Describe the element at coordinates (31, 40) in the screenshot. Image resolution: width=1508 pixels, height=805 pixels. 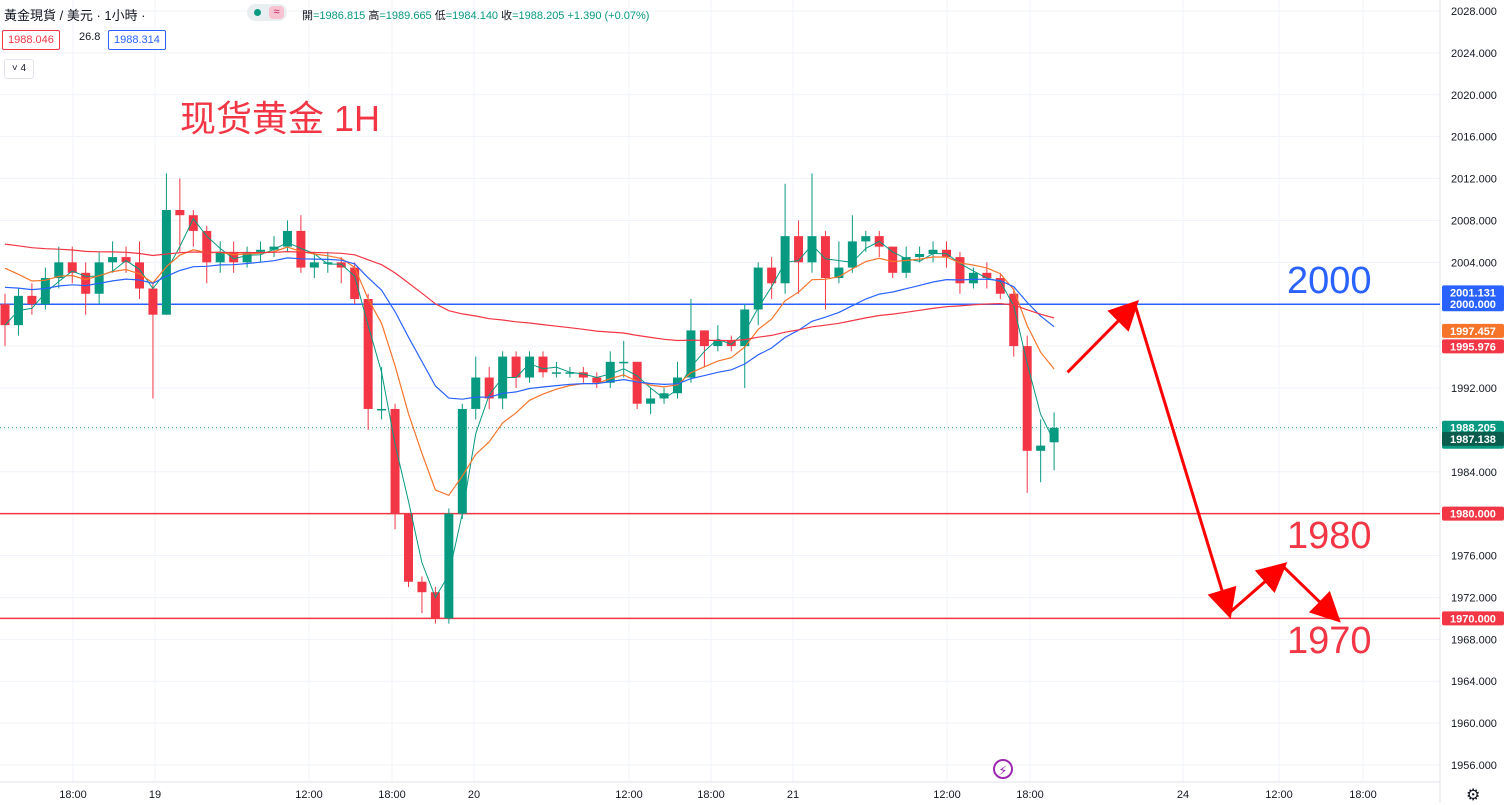
I see `sell-button: 1988.046` at that location.